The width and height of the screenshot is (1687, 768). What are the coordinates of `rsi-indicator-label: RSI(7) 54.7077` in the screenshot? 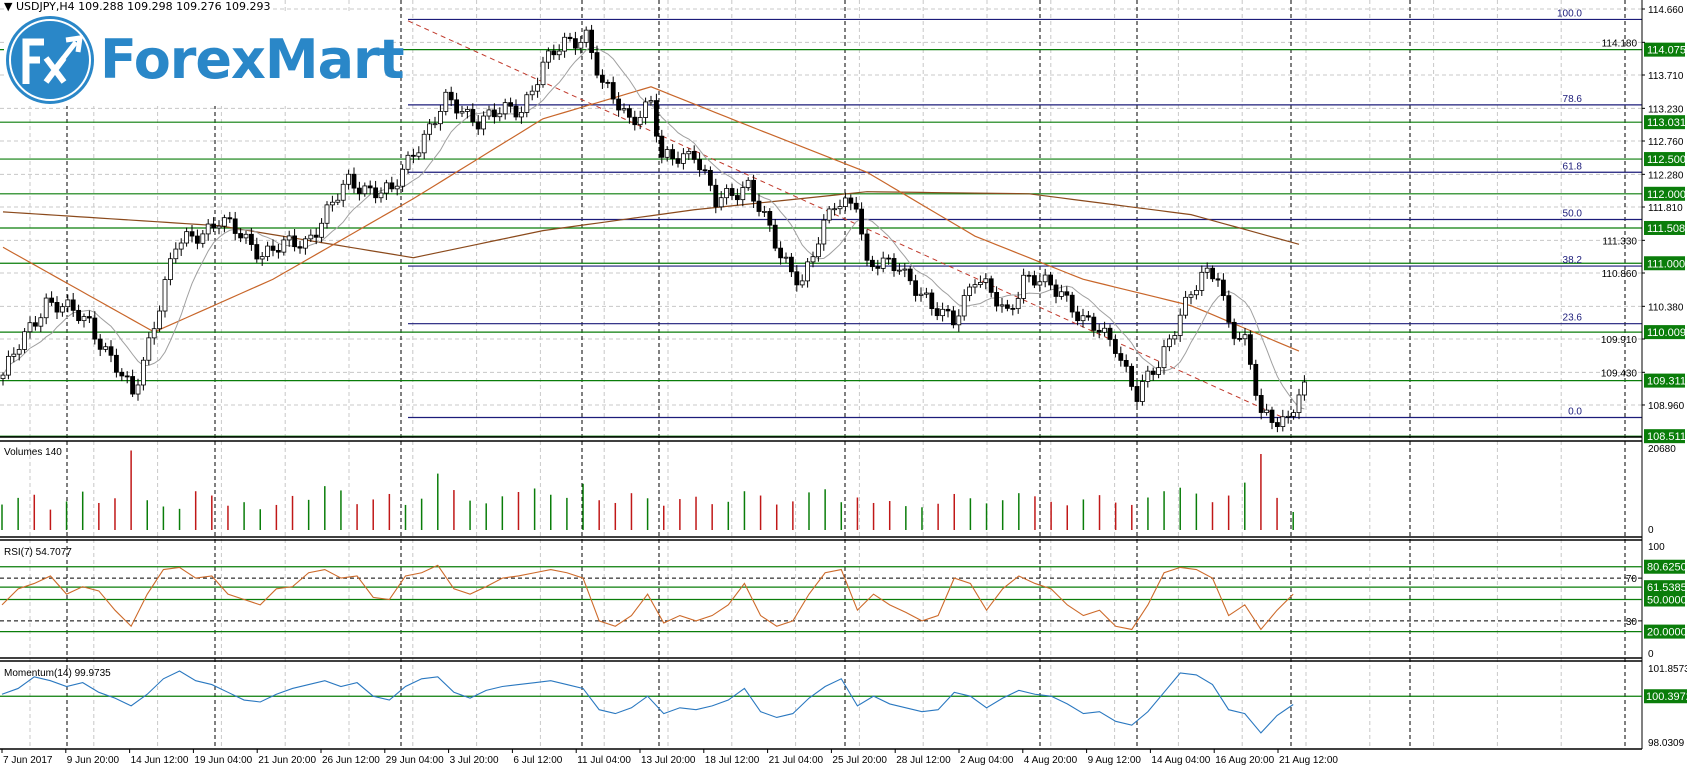 It's located at (38, 552).